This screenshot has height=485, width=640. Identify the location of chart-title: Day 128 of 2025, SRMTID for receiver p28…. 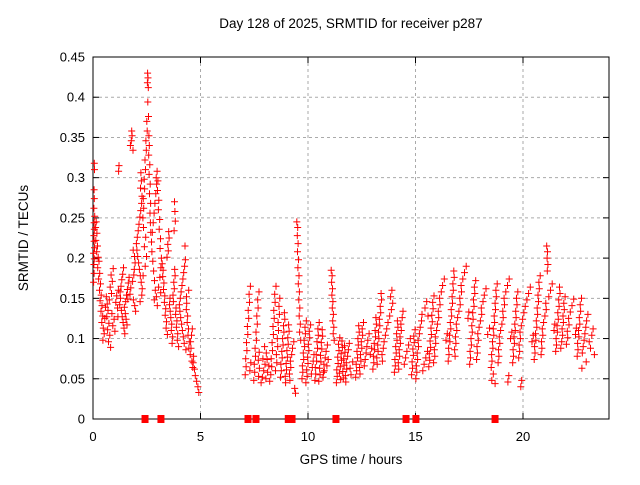
(350, 23).